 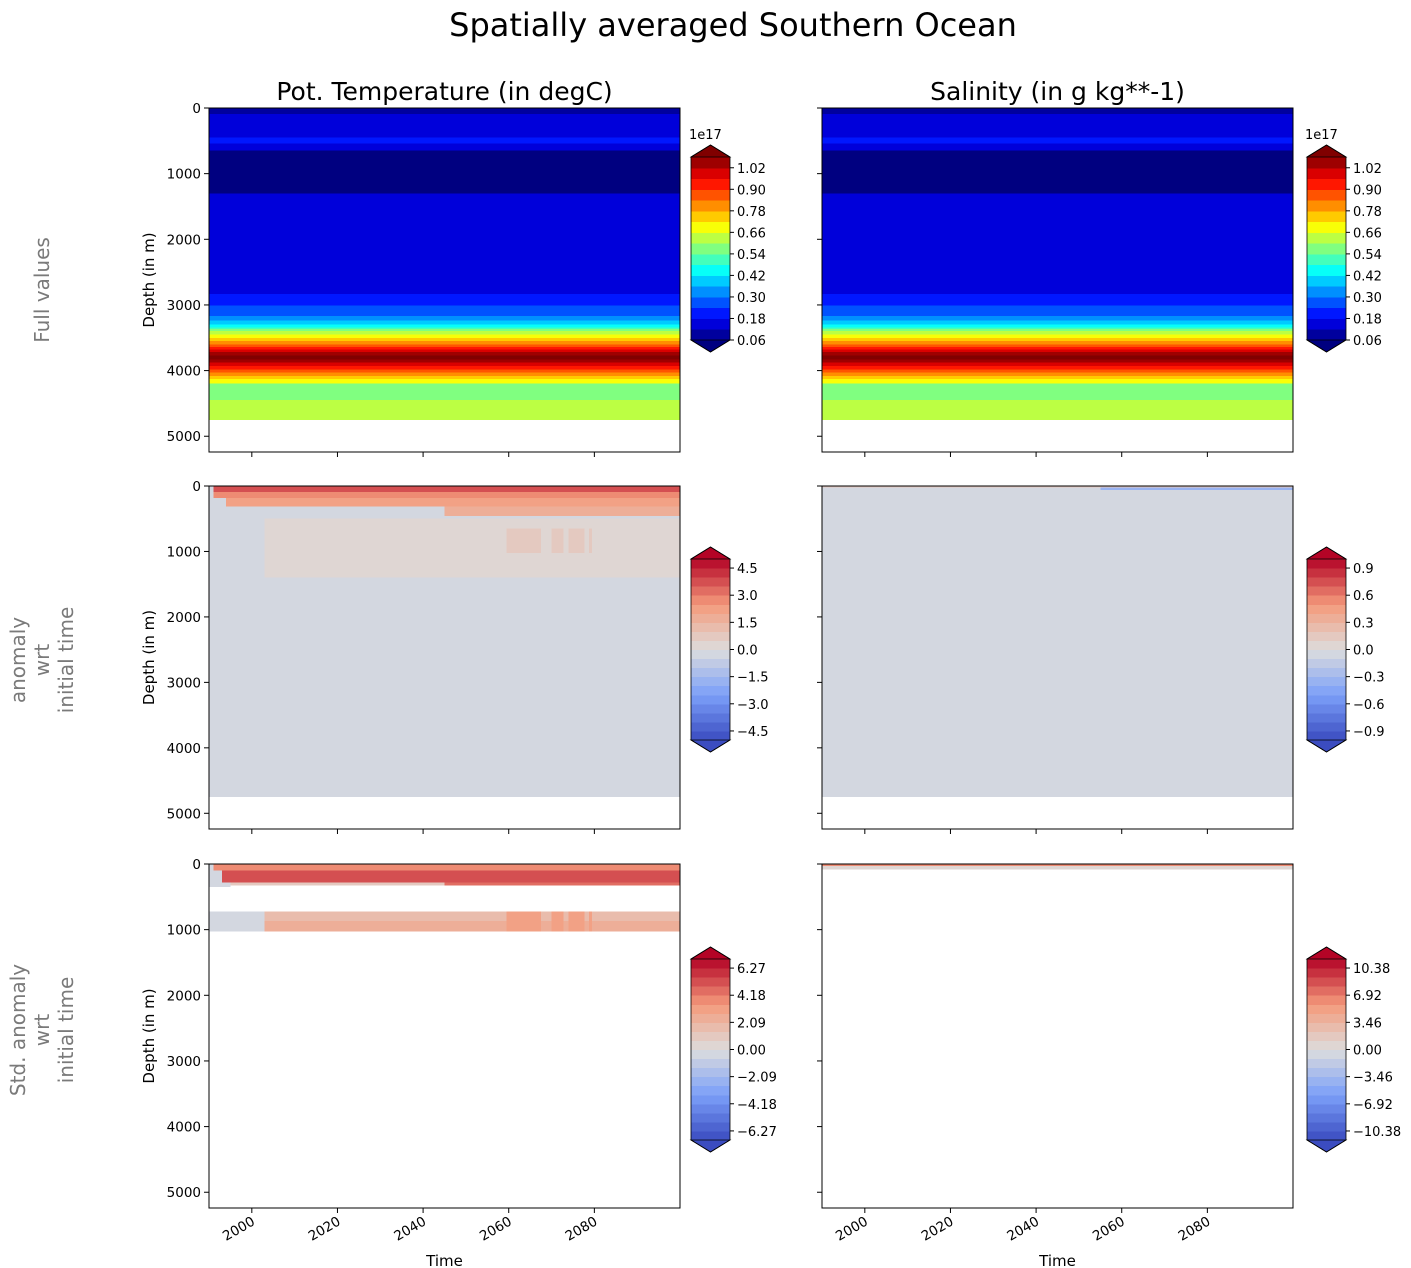 I want to click on y-tick-label: 0, so click(x=196, y=487).